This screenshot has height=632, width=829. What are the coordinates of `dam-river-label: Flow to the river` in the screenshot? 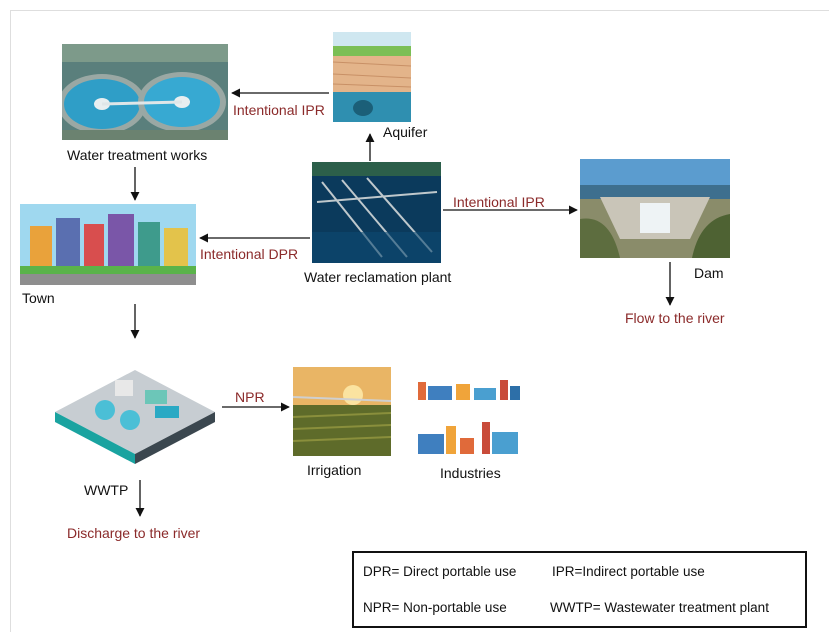 It's located at (675, 318).